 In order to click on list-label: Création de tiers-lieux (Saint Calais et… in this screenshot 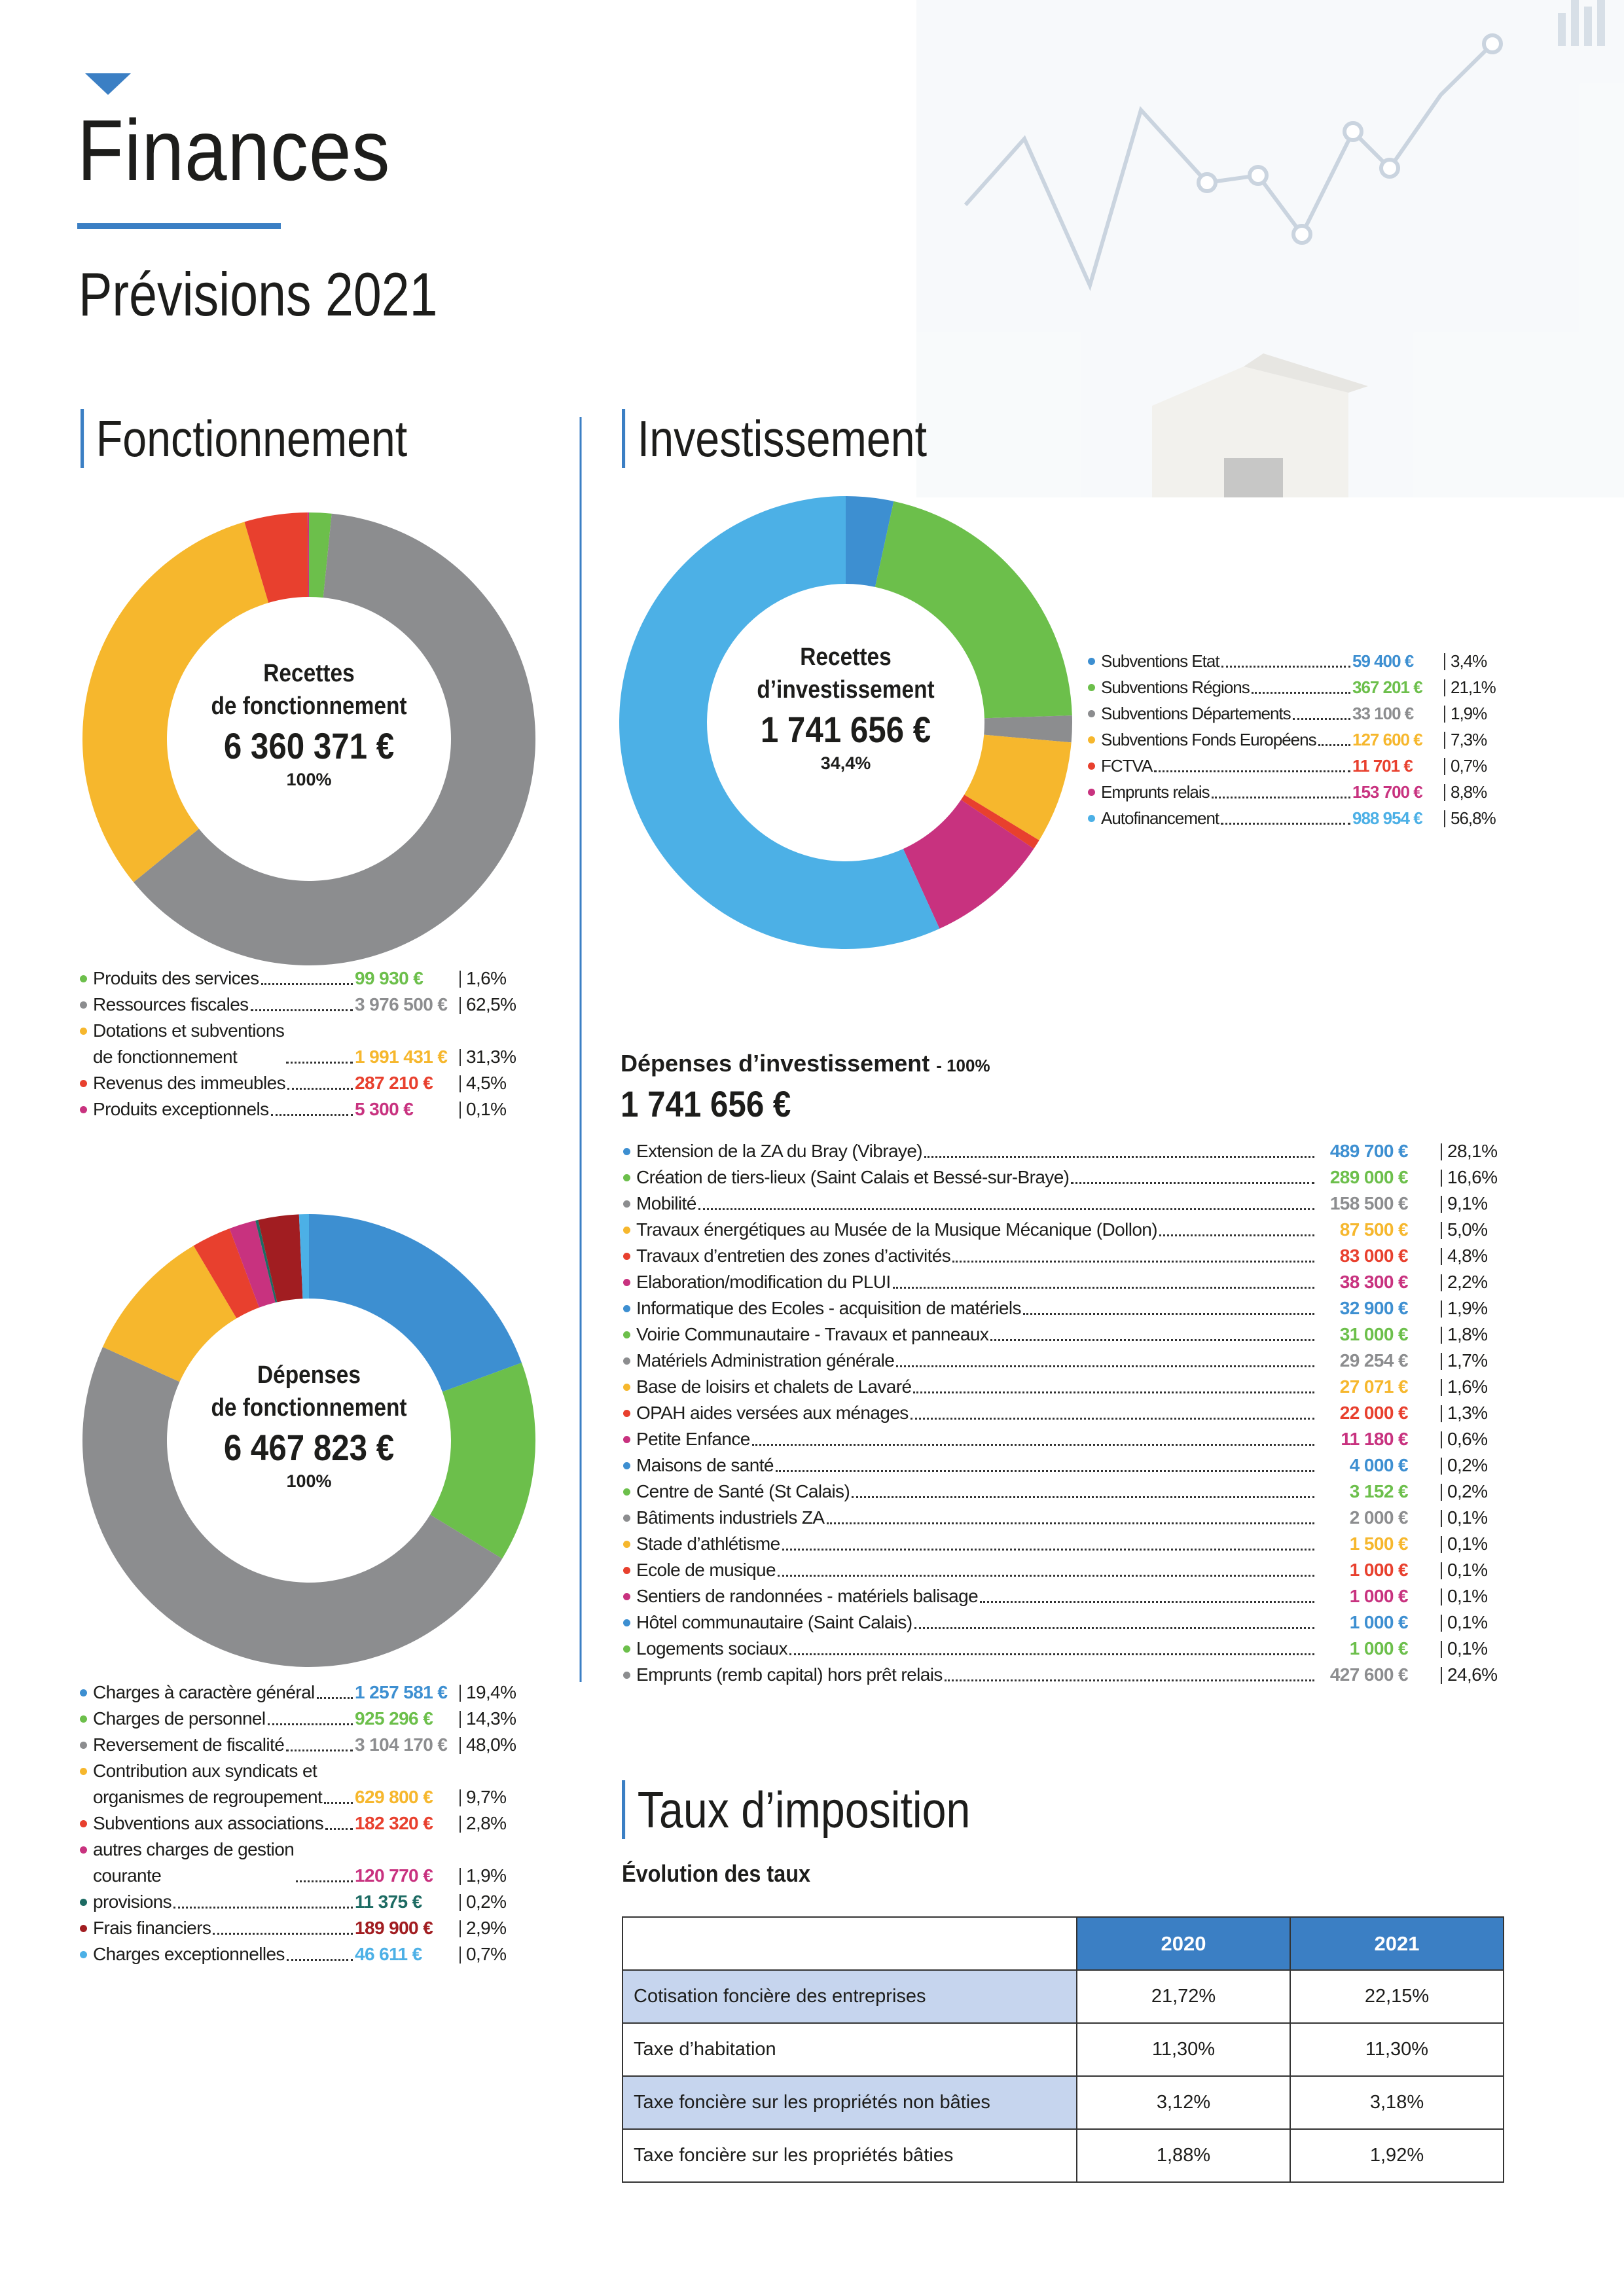, I will do `click(853, 1177)`.